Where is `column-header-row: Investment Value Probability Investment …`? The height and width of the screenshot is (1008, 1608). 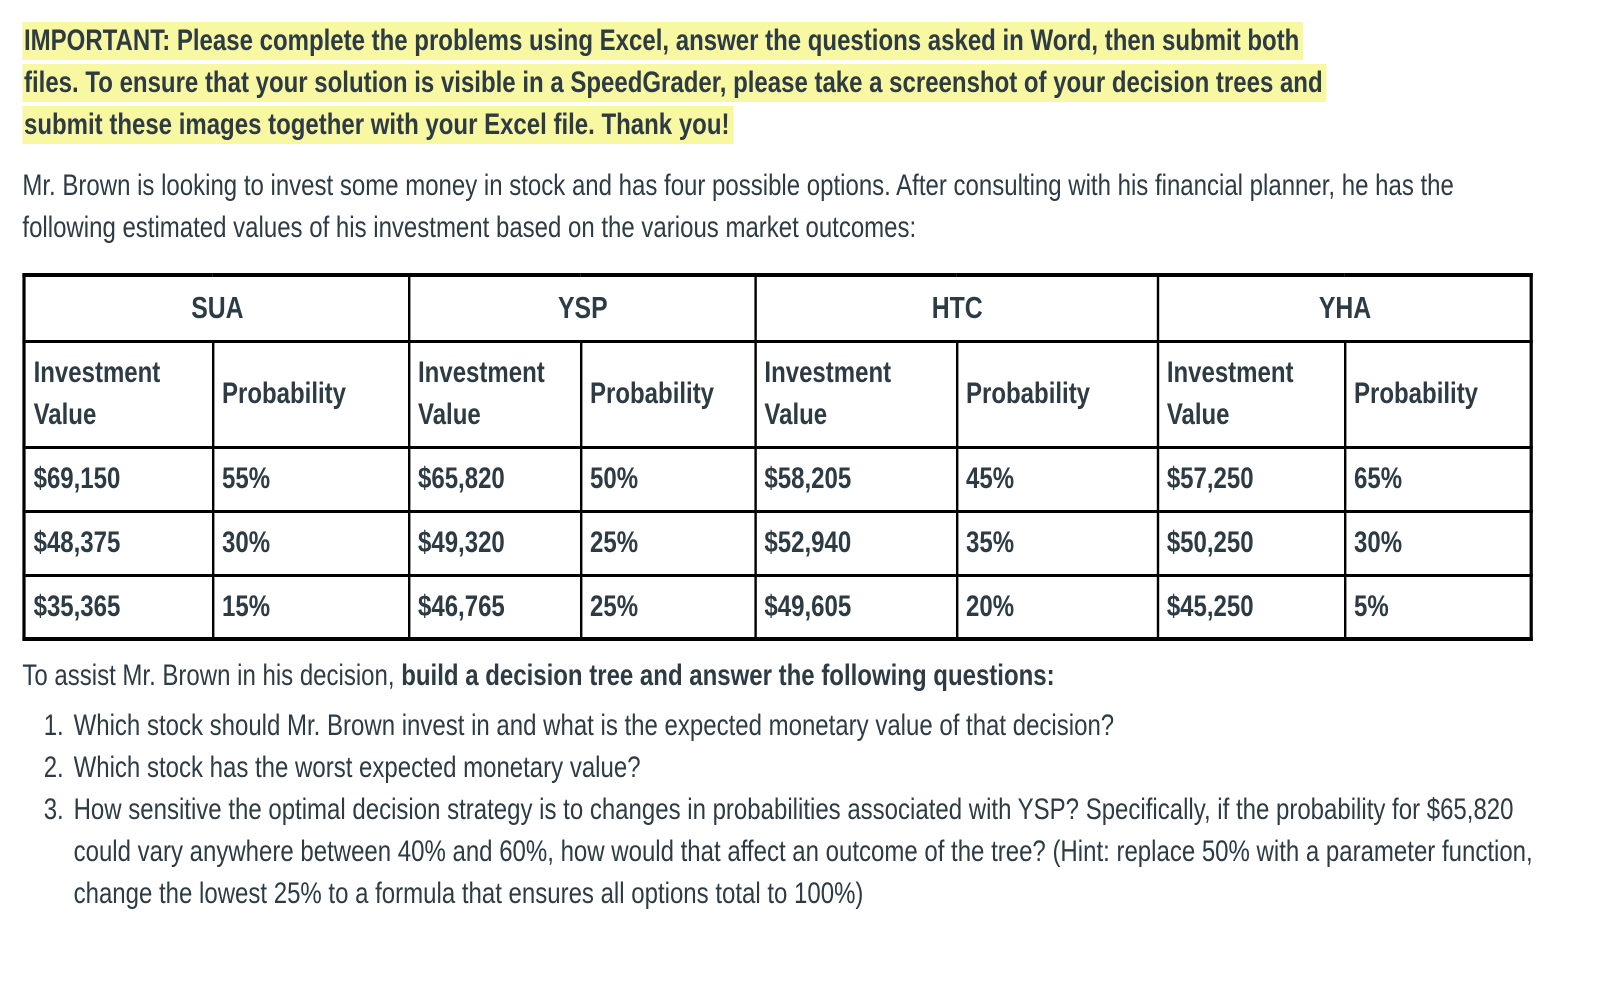 column-header-row: Investment Value Probability Investment … is located at coordinates (777, 394).